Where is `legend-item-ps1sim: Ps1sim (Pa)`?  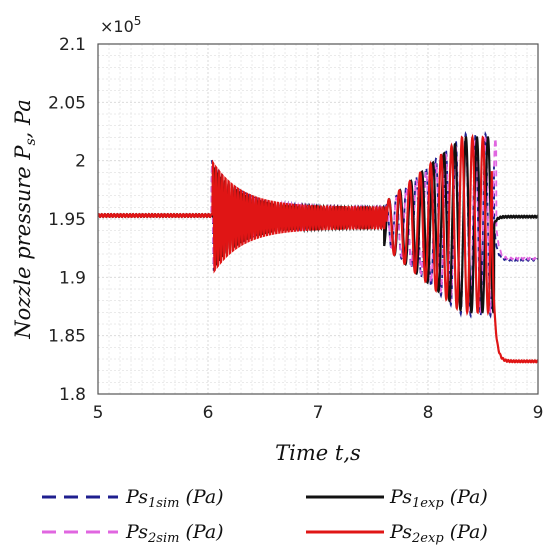
legend-item-ps1sim: Ps1sim (Pa) is located at coordinates (133, 498).